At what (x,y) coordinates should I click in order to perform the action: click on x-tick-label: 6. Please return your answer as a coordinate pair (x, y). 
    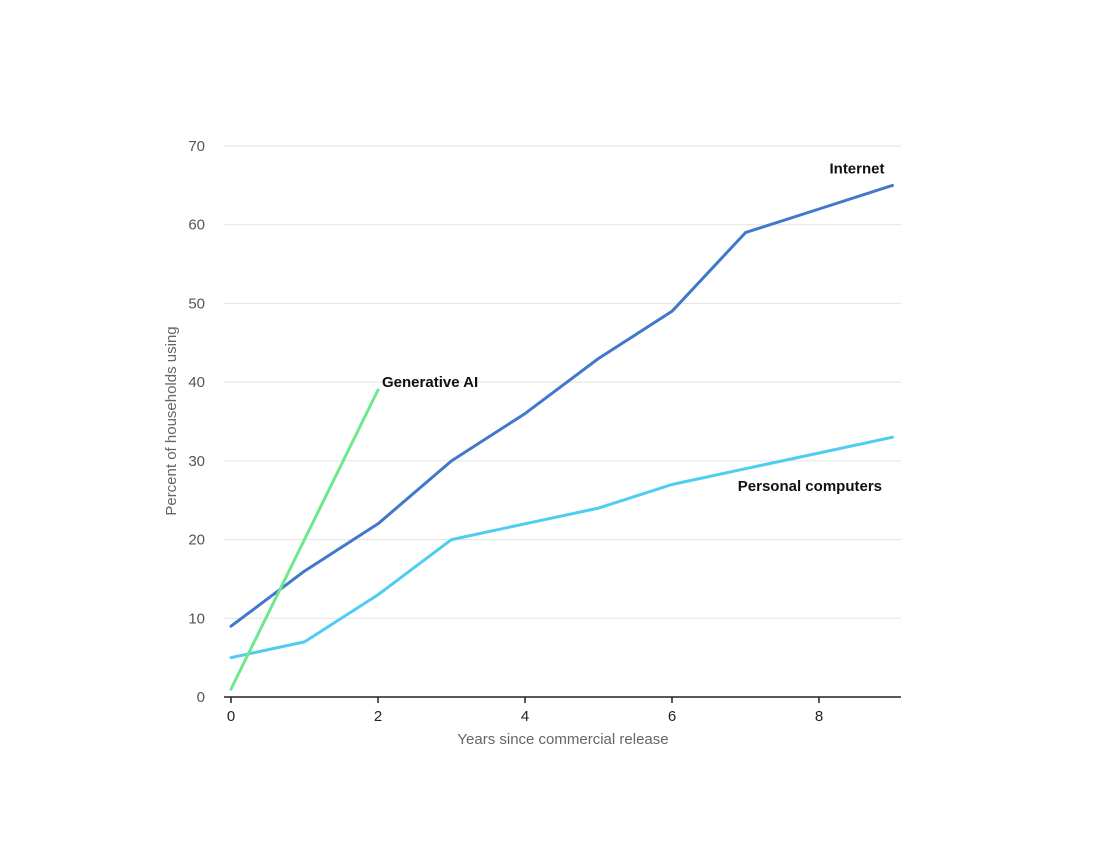
    Looking at the image, I should click on (672, 716).